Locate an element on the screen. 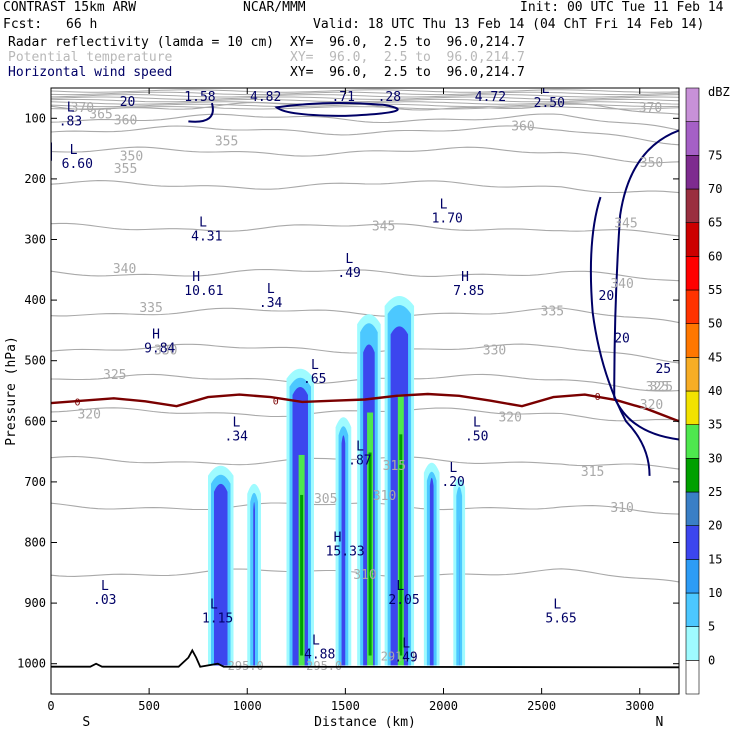 This screenshot has height=740, width=740. extremum-value: .50 is located at coordinates (476, 436).